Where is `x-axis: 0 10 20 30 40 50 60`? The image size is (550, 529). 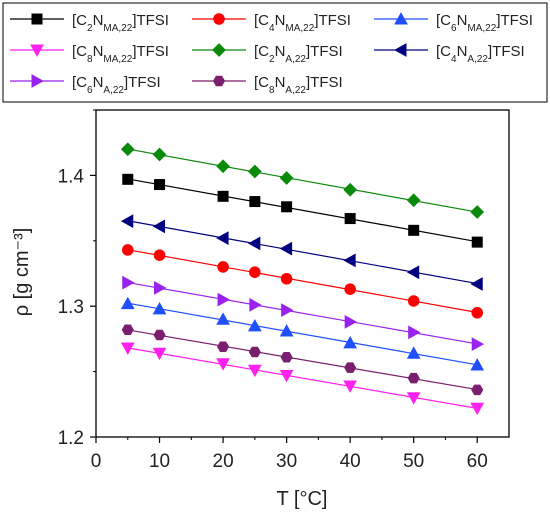 x-axis: 0 10 20 30 40 50 60 is located at coordinates (289, 454).